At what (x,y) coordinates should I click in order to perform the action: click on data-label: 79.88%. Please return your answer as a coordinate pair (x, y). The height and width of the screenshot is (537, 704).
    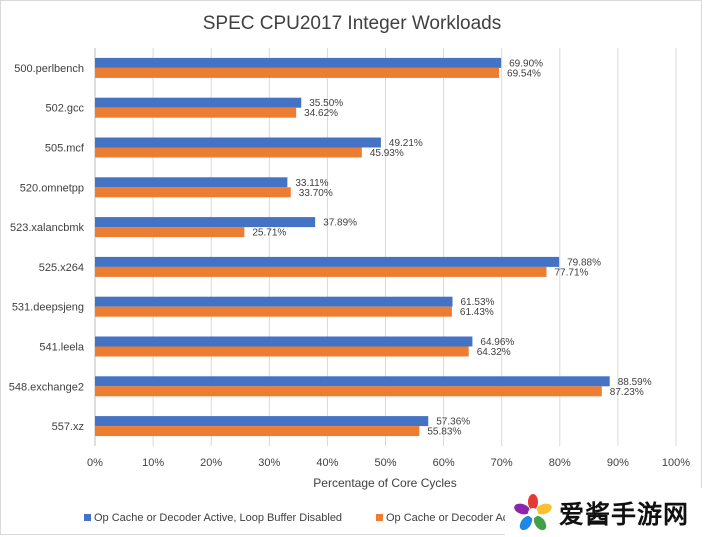
    Looking at the image, I should click on (584, 262).